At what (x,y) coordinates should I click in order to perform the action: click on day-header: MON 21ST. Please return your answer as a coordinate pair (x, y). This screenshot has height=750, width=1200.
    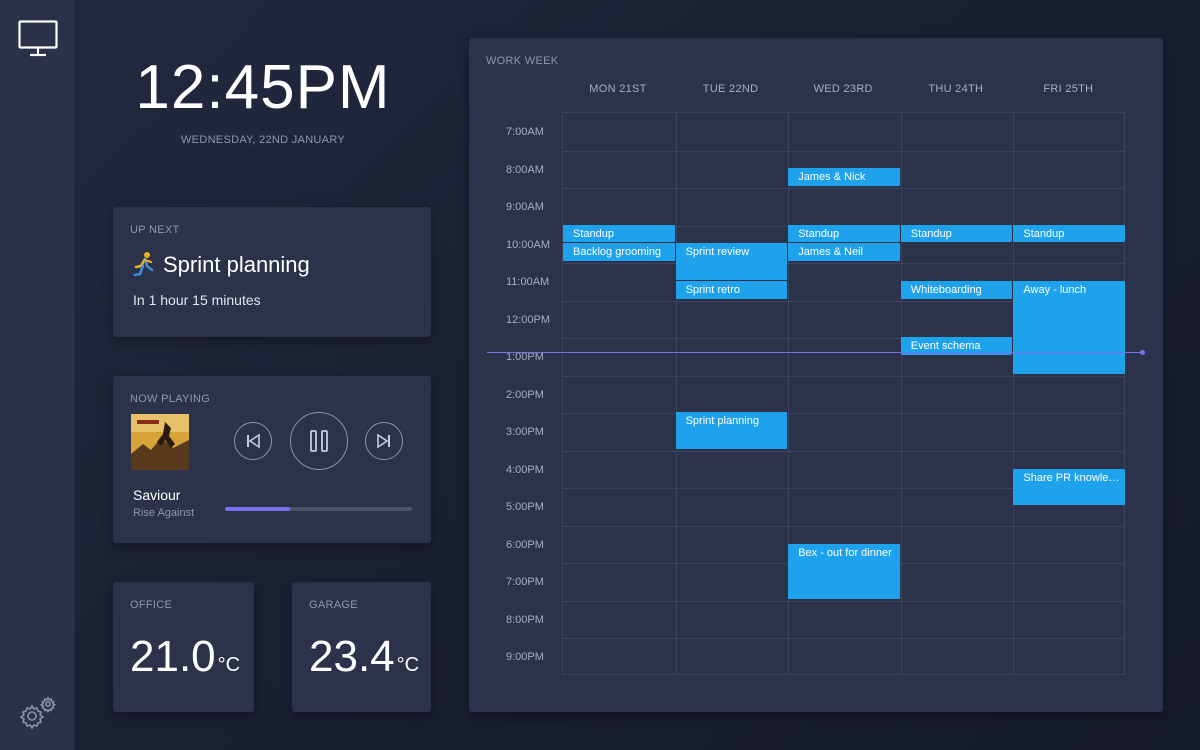
    Looking at the image, I should click on (618, 89).